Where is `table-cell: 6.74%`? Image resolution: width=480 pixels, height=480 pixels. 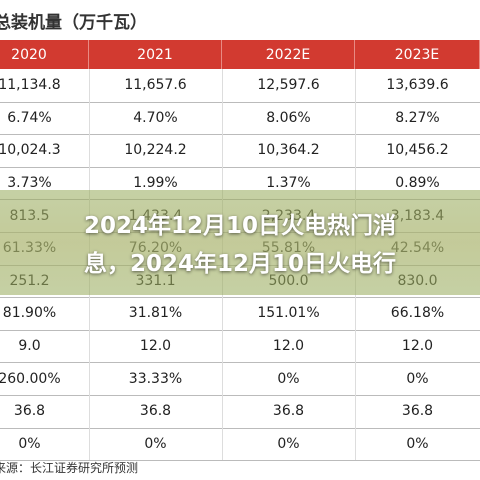
table-cell: 6.74% is located at coordinates (29, 117).